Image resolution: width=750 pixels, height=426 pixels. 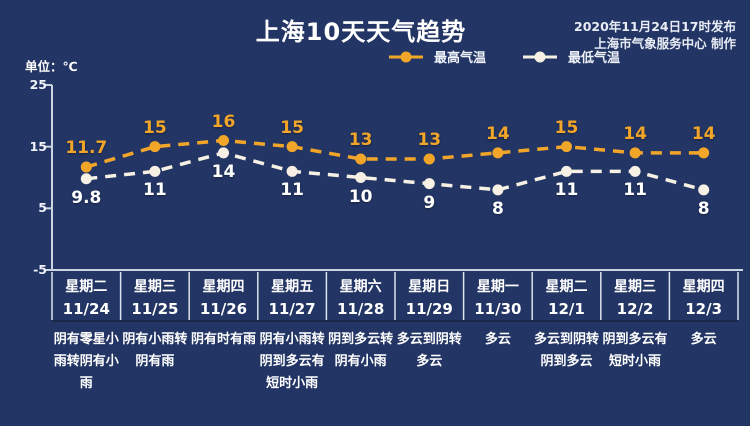 I want to click on weather-text: 阴有小雨转阴到多云有短时小雨, so click(x=292, y=361).